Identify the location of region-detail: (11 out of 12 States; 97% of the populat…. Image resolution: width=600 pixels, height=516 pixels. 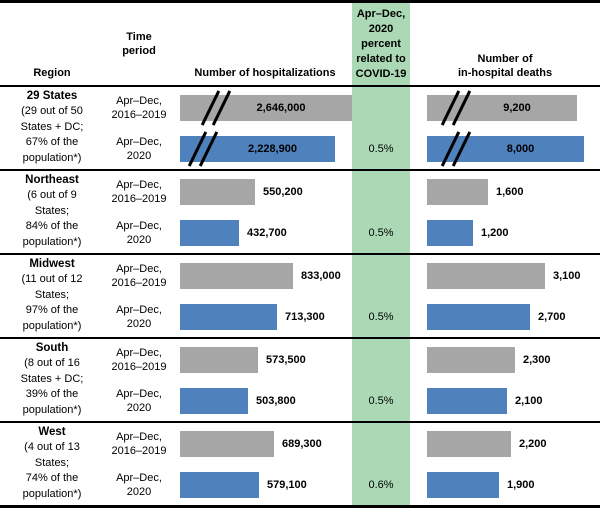
(52, 302).